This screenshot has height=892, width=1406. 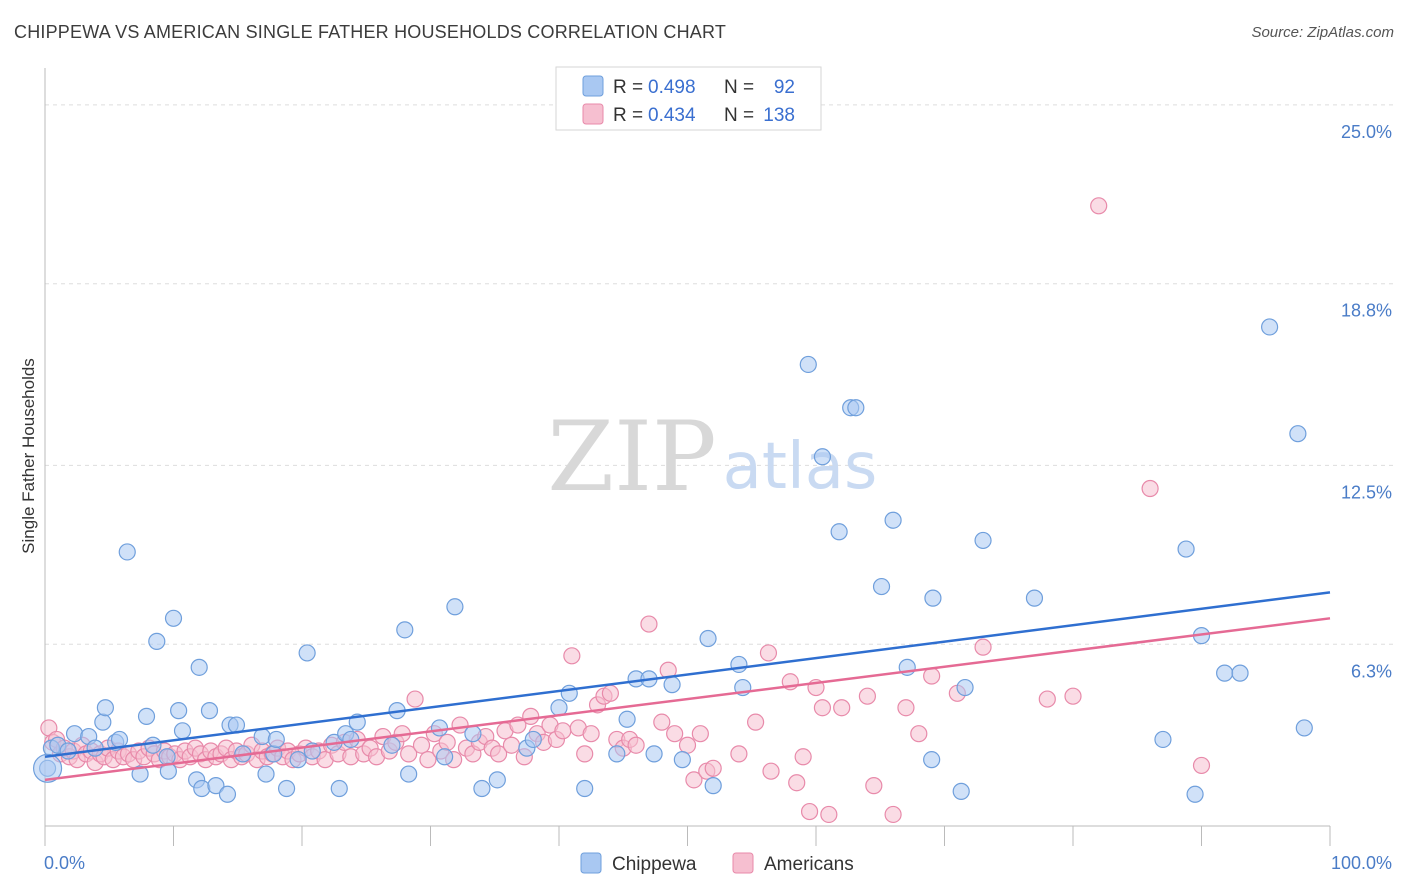 I want to click on legend-n-label-chippewa: N =, so click(x=739, y=87).